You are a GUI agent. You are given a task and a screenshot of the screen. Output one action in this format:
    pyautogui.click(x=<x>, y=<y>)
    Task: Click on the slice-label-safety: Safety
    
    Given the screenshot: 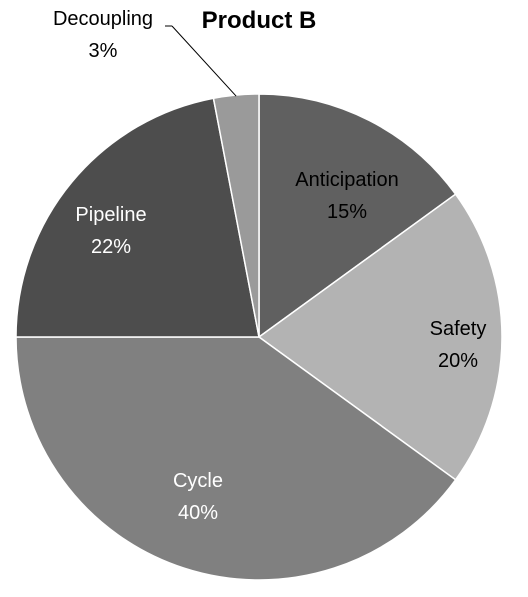 What is the action you would take?
    pyautogui.click(x=458, y=329)
    